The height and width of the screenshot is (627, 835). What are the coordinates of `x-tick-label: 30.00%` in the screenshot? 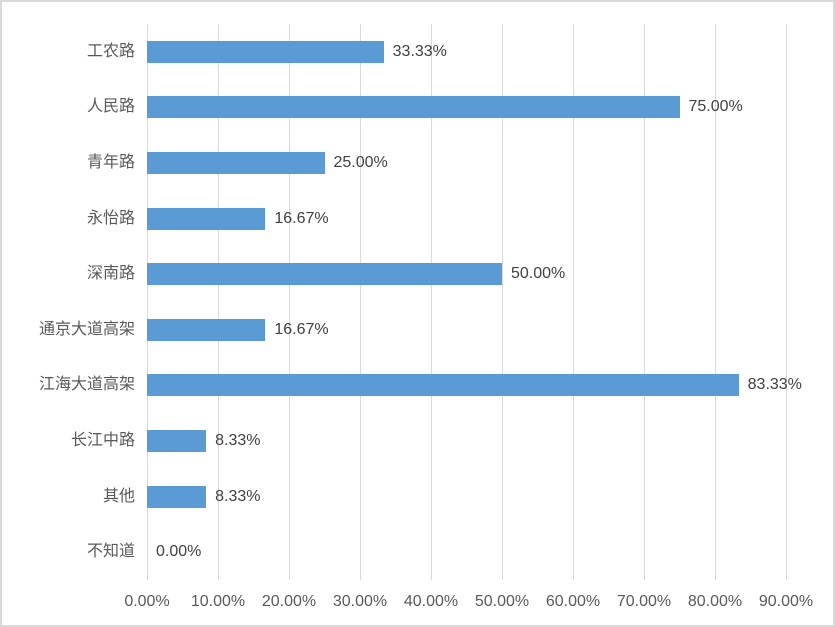 It's located at (360, 601).